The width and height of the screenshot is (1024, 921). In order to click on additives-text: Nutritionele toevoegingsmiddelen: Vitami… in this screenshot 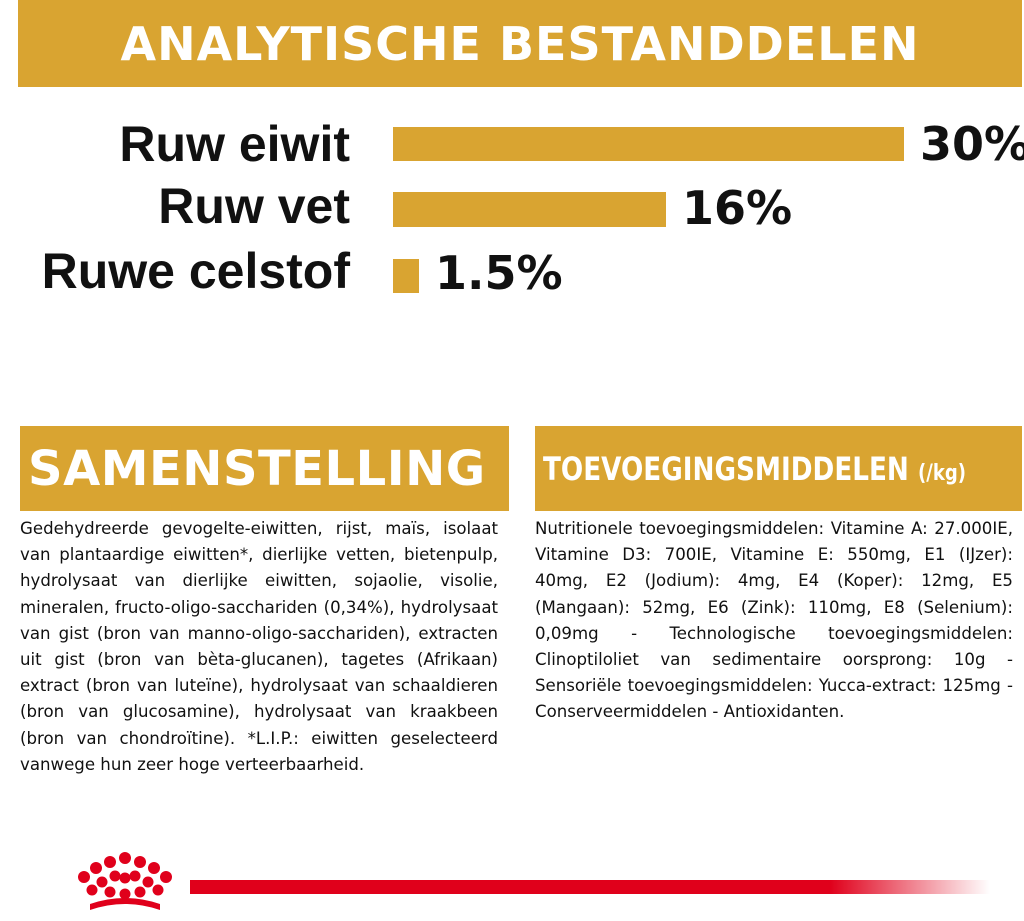, I will do `click(774, 620)`.